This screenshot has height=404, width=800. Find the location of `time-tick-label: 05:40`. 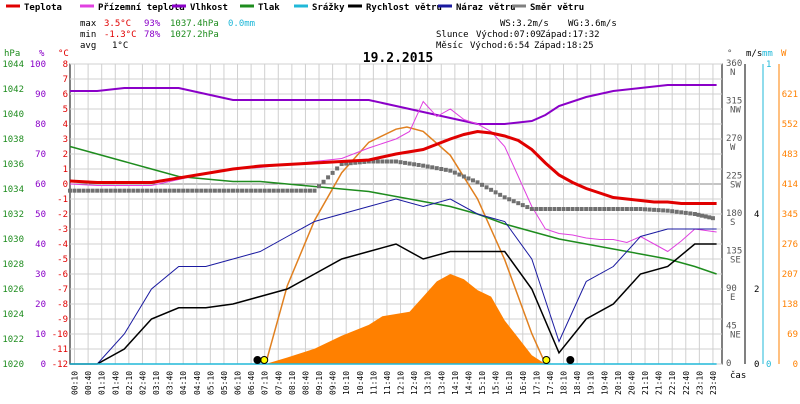

time-tick-label: 05:40 is located at coordinates (224, 383).